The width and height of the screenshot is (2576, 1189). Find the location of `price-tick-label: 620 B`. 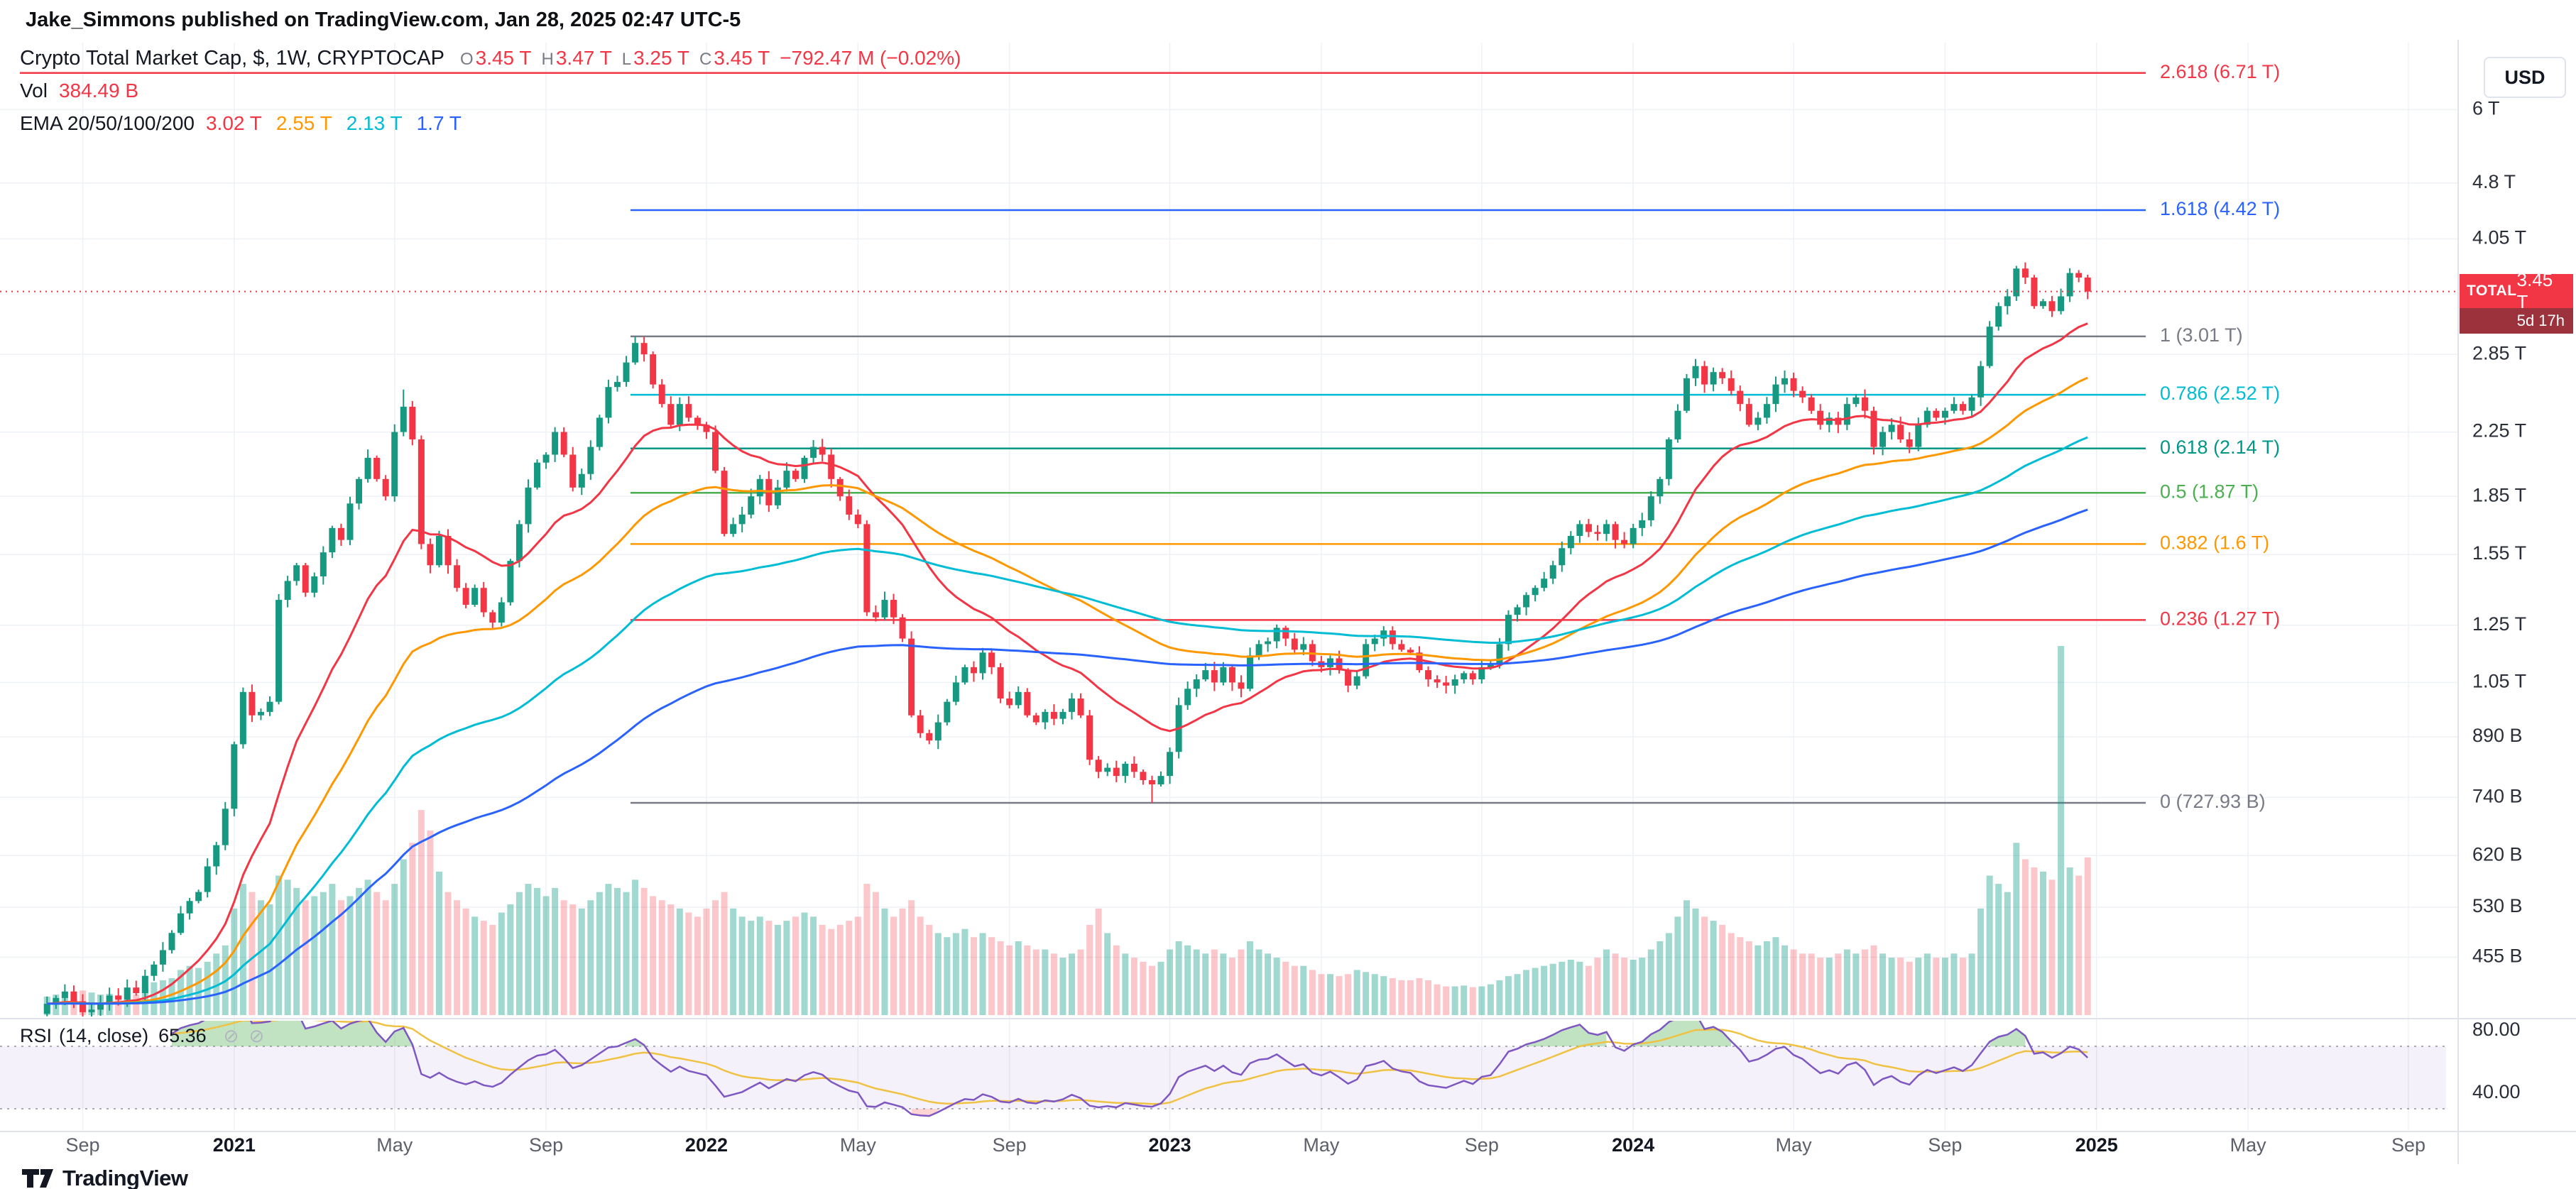

price-tick-label: 620 B is located at coordinates (2497, 854).